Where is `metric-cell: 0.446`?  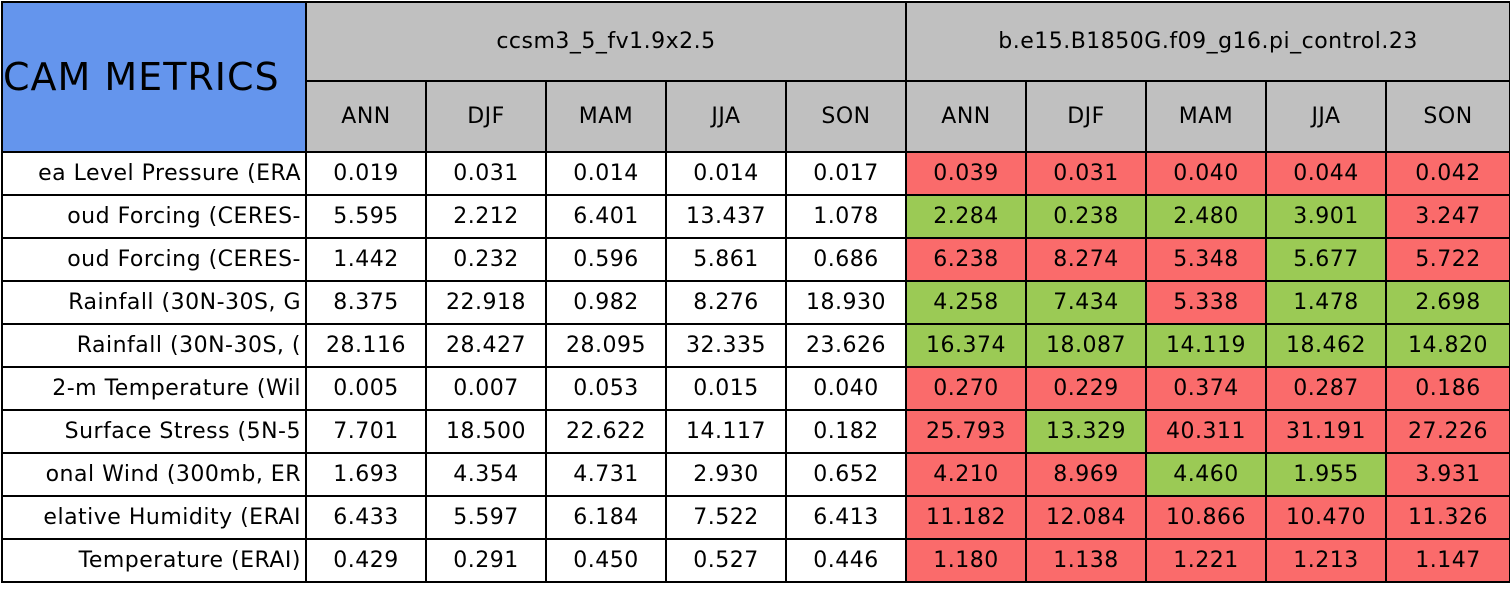
metric-cell: 0.446 is located at coordinates (846, 560).